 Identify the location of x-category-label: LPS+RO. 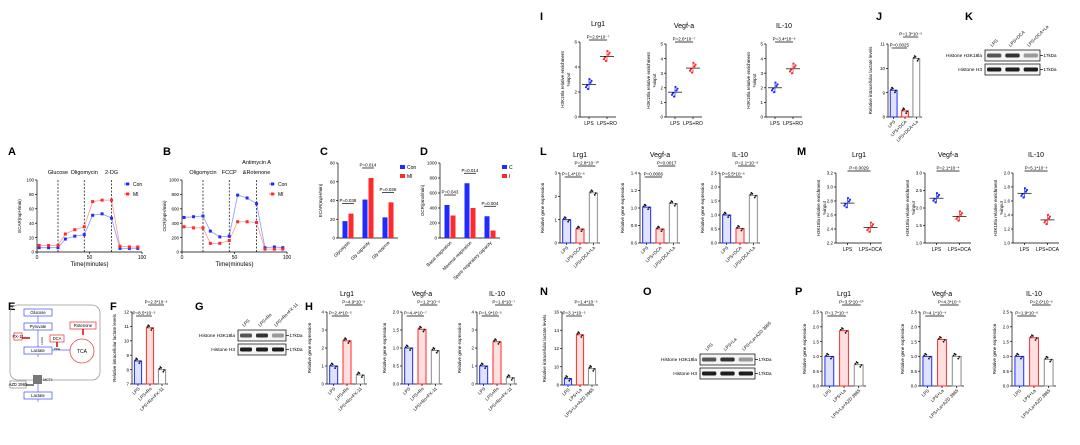
(793, 124).